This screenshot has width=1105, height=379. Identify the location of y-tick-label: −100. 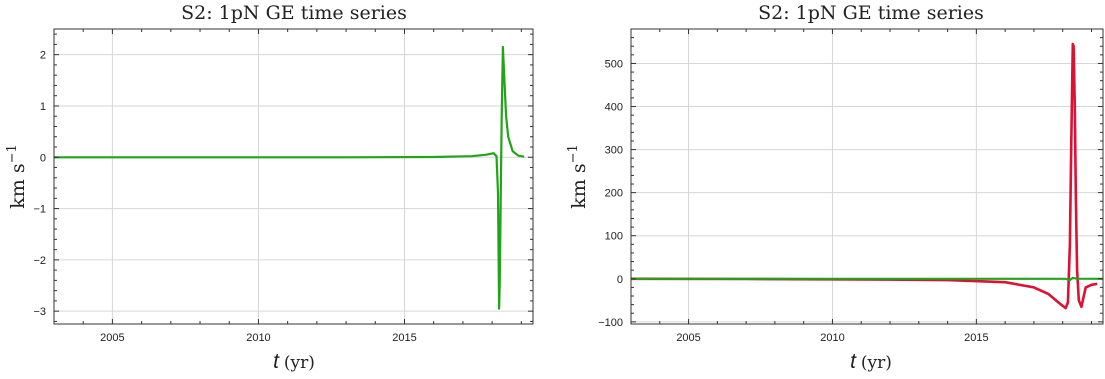
(610, 323).